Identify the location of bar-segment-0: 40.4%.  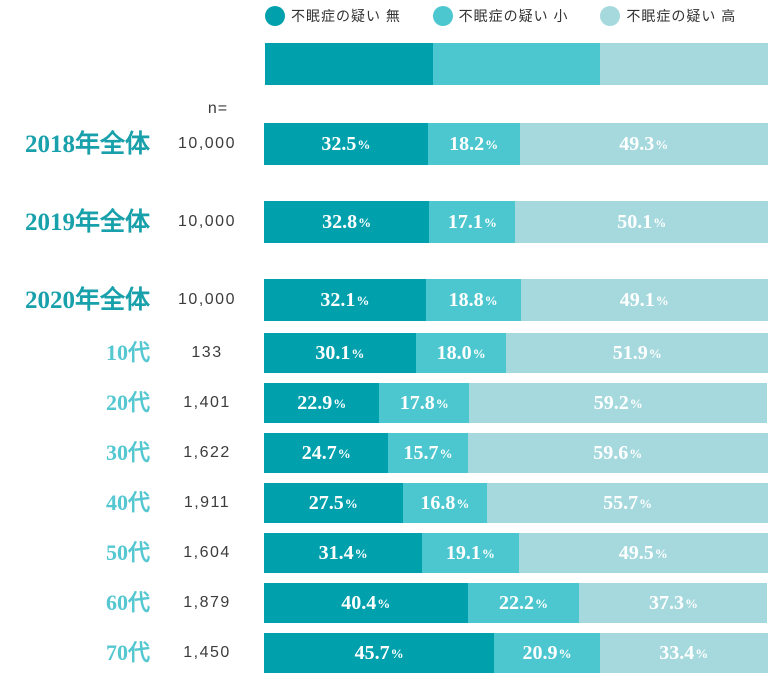
(366, 603).